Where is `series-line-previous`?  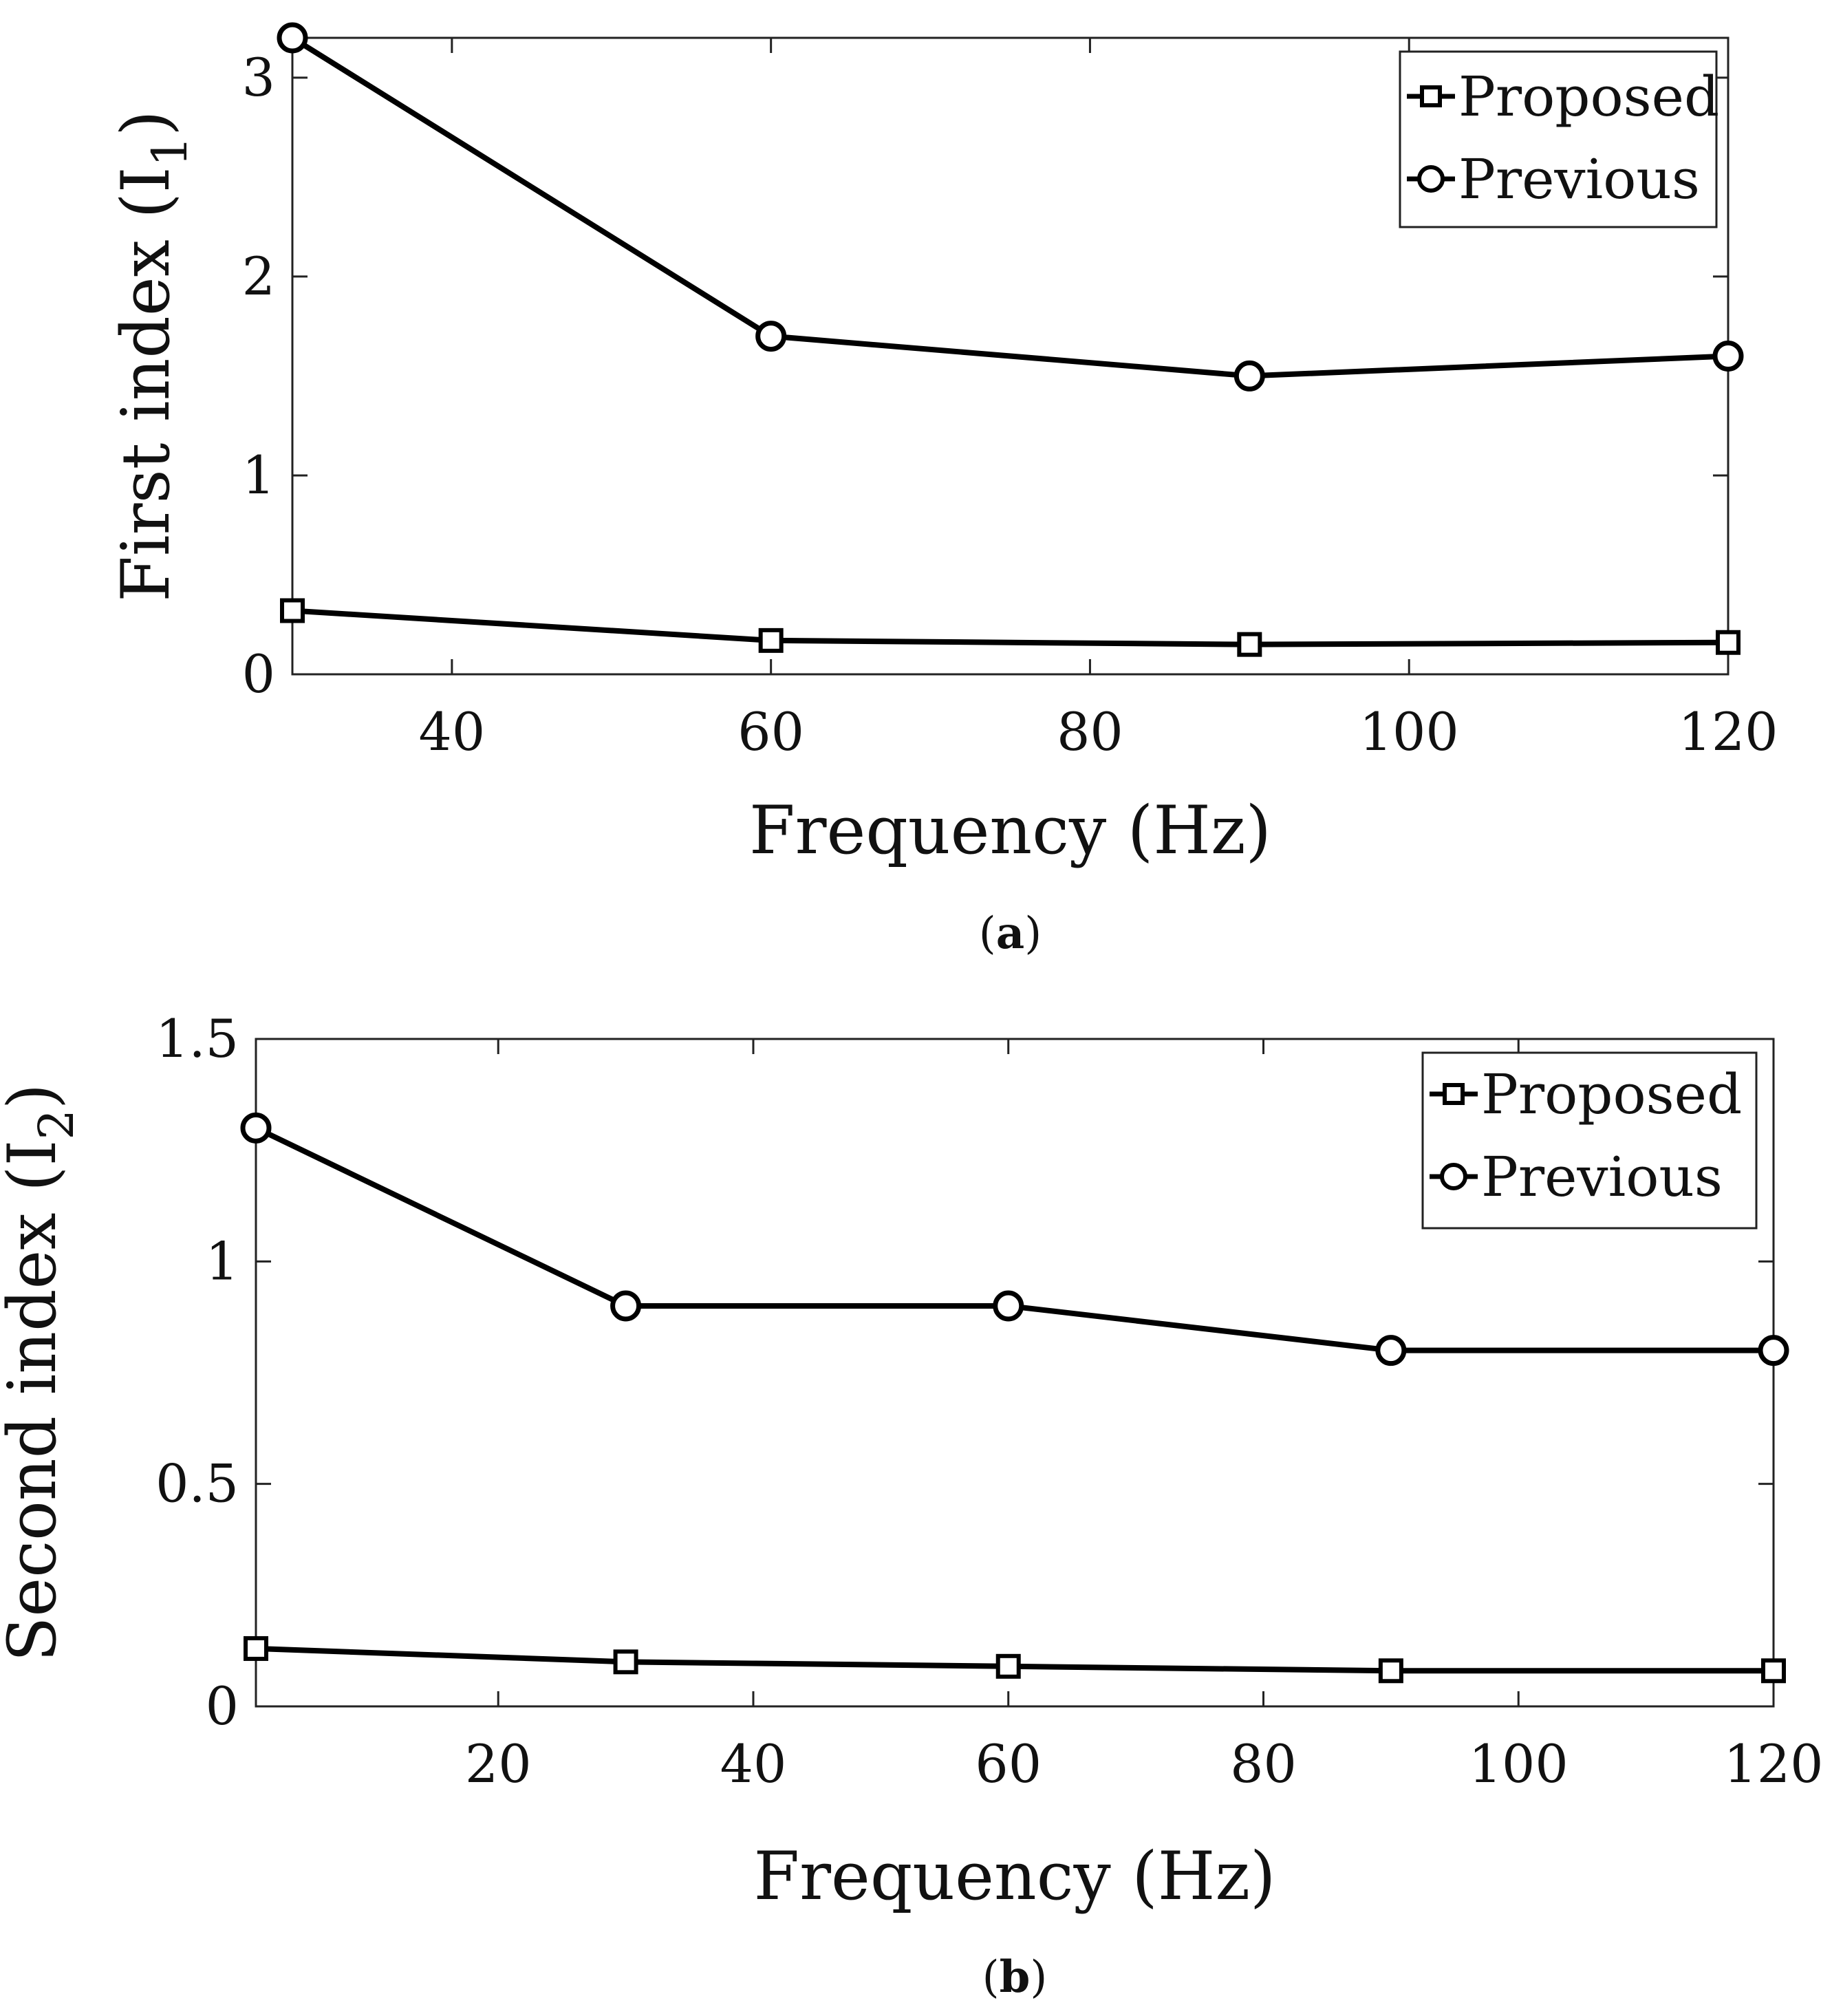
series-line-previous is located at coordinates (1009, 207).